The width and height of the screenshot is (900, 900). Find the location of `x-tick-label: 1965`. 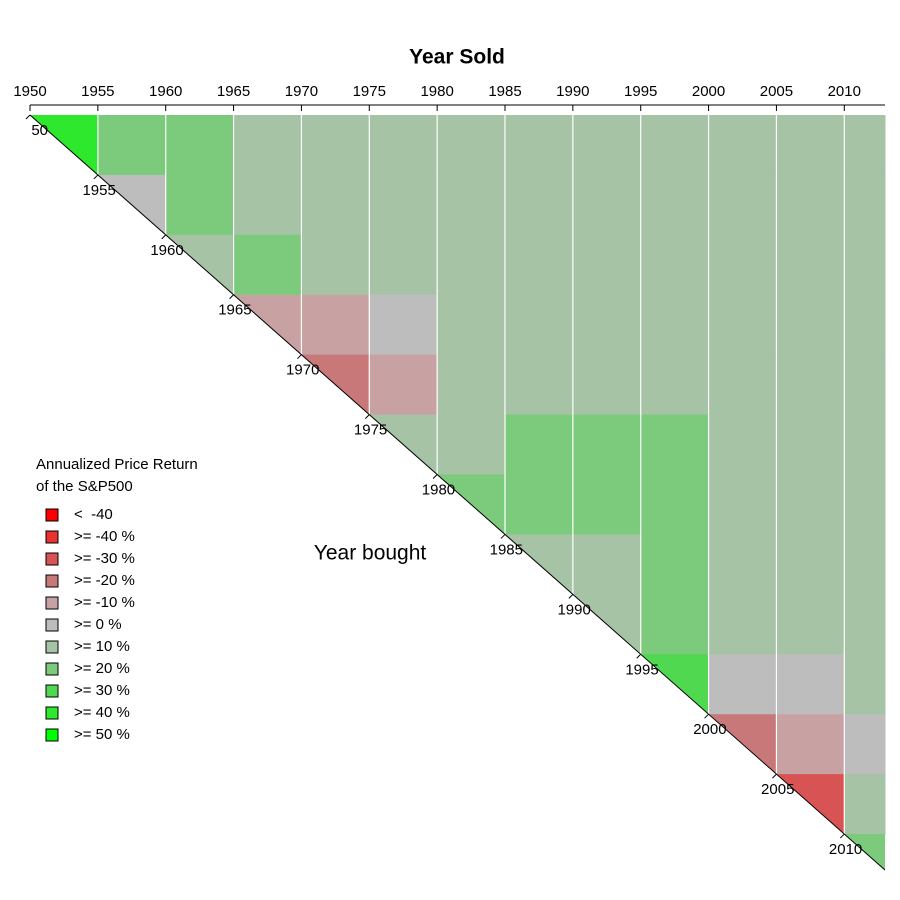

x-tick-label: 1965 is located at coordinates (233, 91).